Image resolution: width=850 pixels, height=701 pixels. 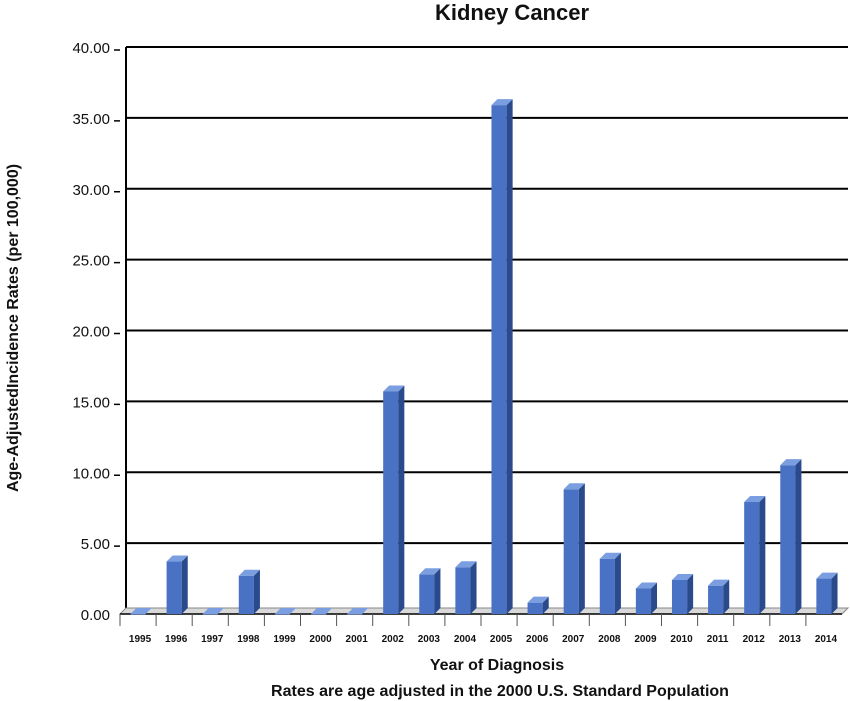 I want to click on y-tick-label: 15.00, so click(x=91, y=402).